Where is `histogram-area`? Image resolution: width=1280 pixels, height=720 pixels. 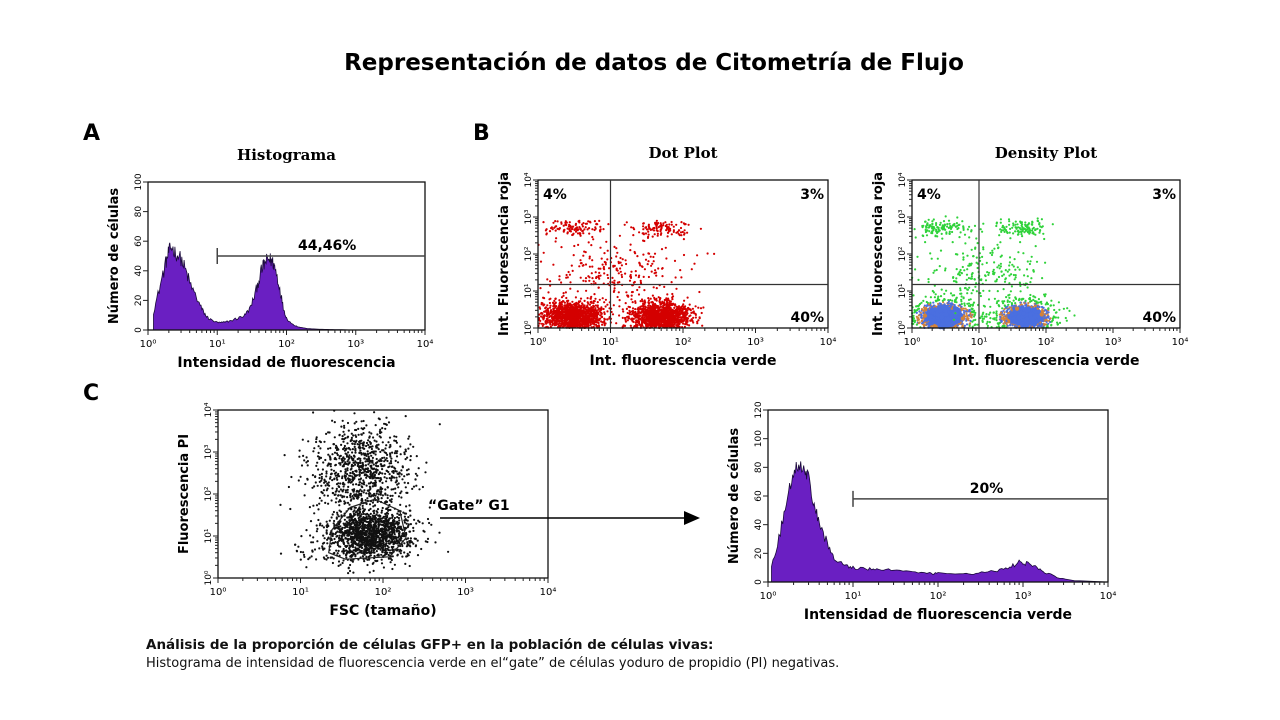 histogram-area is located at coordinates (254, 286).